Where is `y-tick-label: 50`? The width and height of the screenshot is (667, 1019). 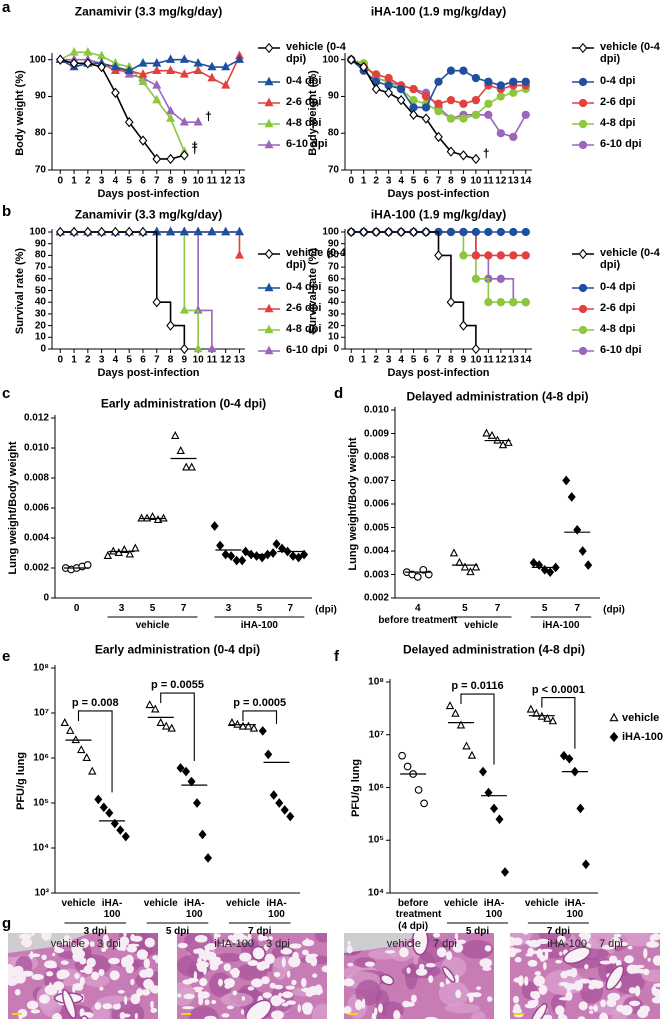
y-tick-label: 50 is located at coordinates (40, 290).